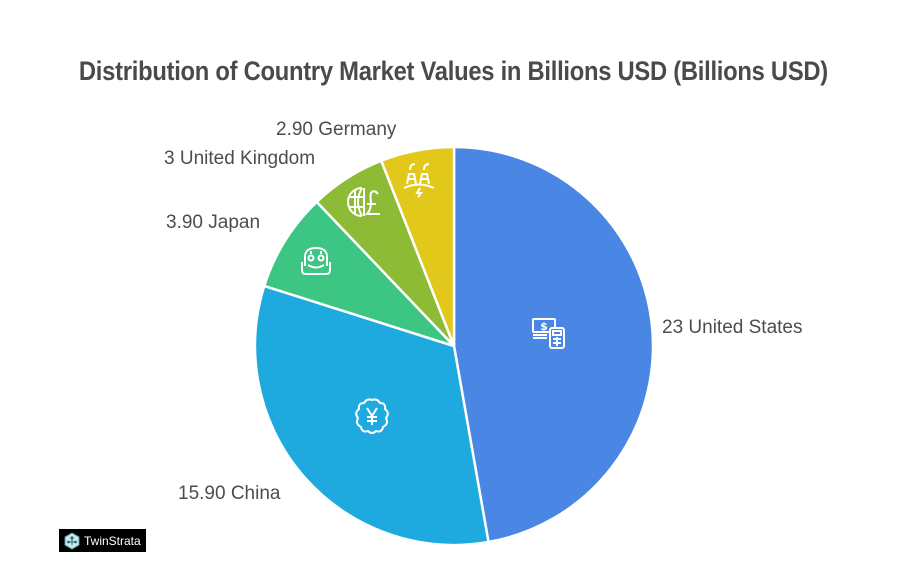 The width and height of the screenshot is (907, 564). I want to click on power-plant-icon, so click(419, 180).